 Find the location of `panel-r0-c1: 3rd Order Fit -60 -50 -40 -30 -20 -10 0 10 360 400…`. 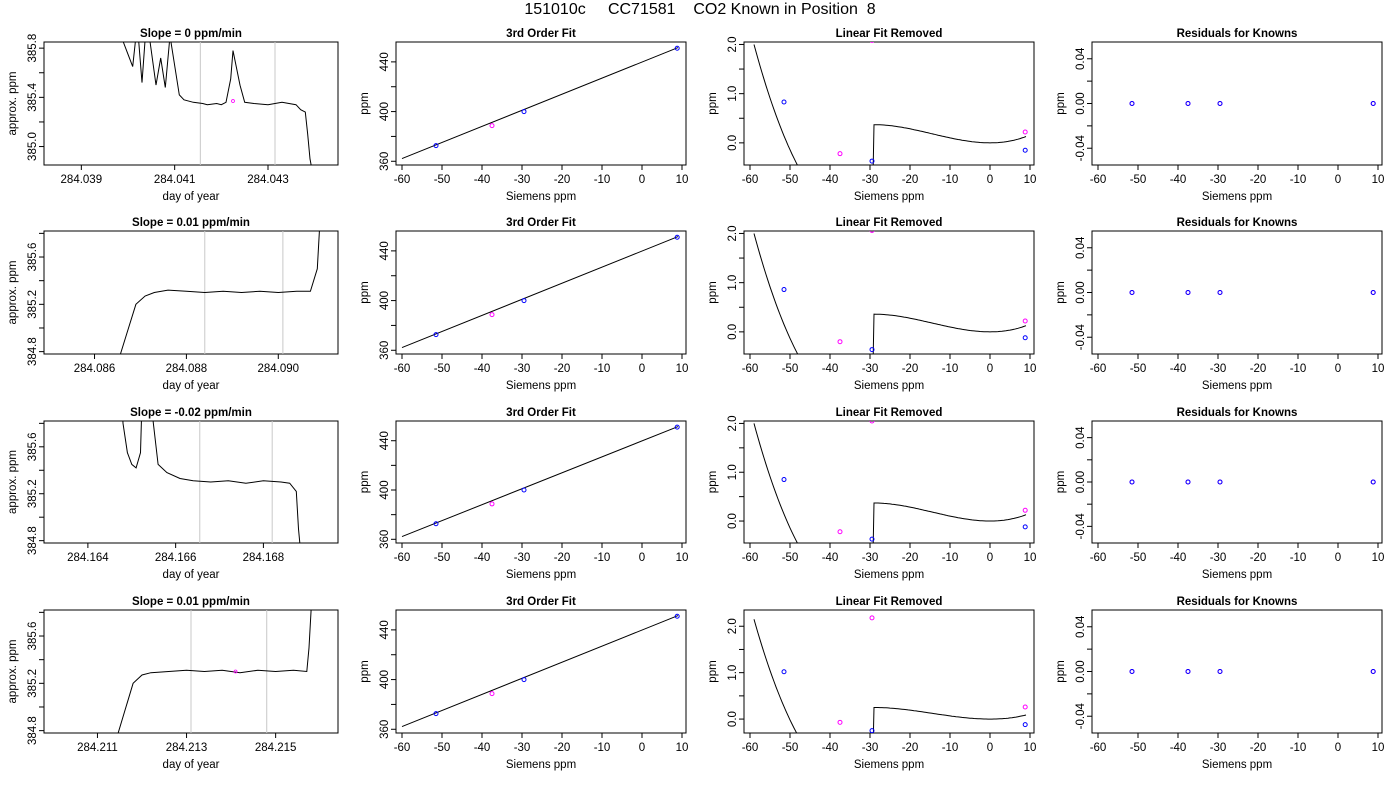

panel-r0-c1: 3rd Order Fit -60 -50 -40 -30 -20 -10 0 10 360 400… is located at coordinates (523, 115).